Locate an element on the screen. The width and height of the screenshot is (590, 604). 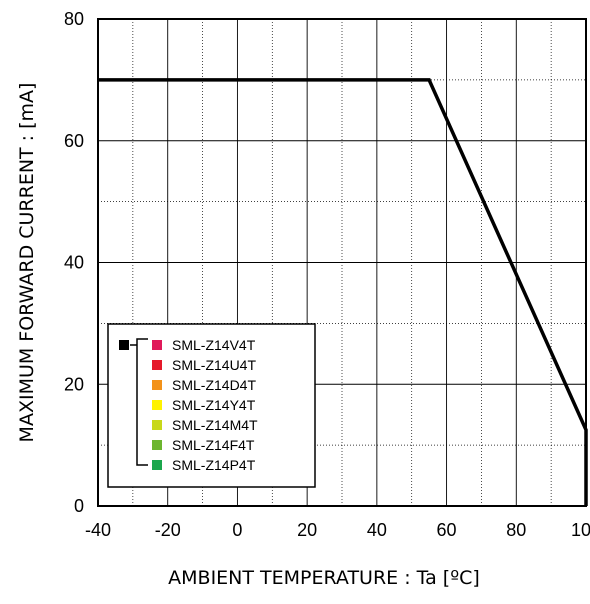
x-tick-label: 20 is located at coordinates (307, 530).